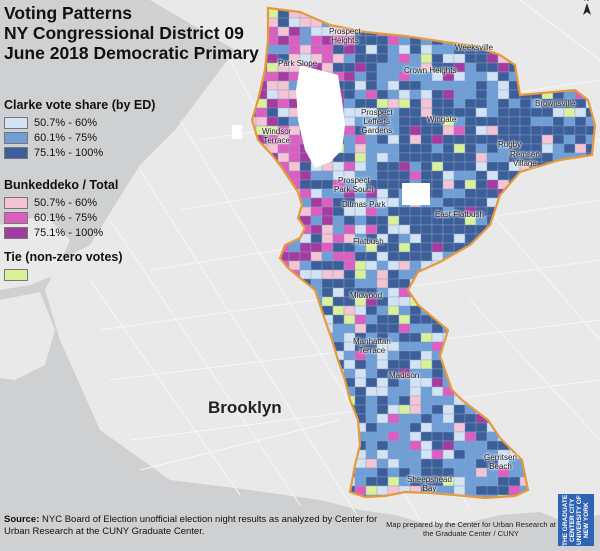 The width and height of the screenshot is (600, 551). I want to click on place-label-weeksville: Weeksville, so click(474, 47).